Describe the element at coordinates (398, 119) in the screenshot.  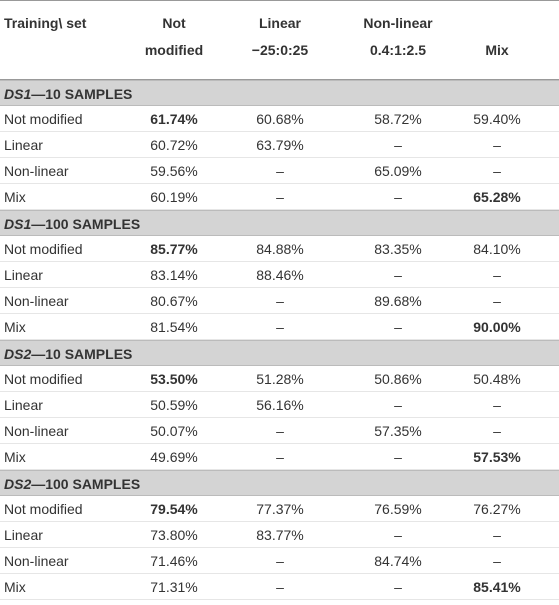
I see `cell: 58.72%` at that location.